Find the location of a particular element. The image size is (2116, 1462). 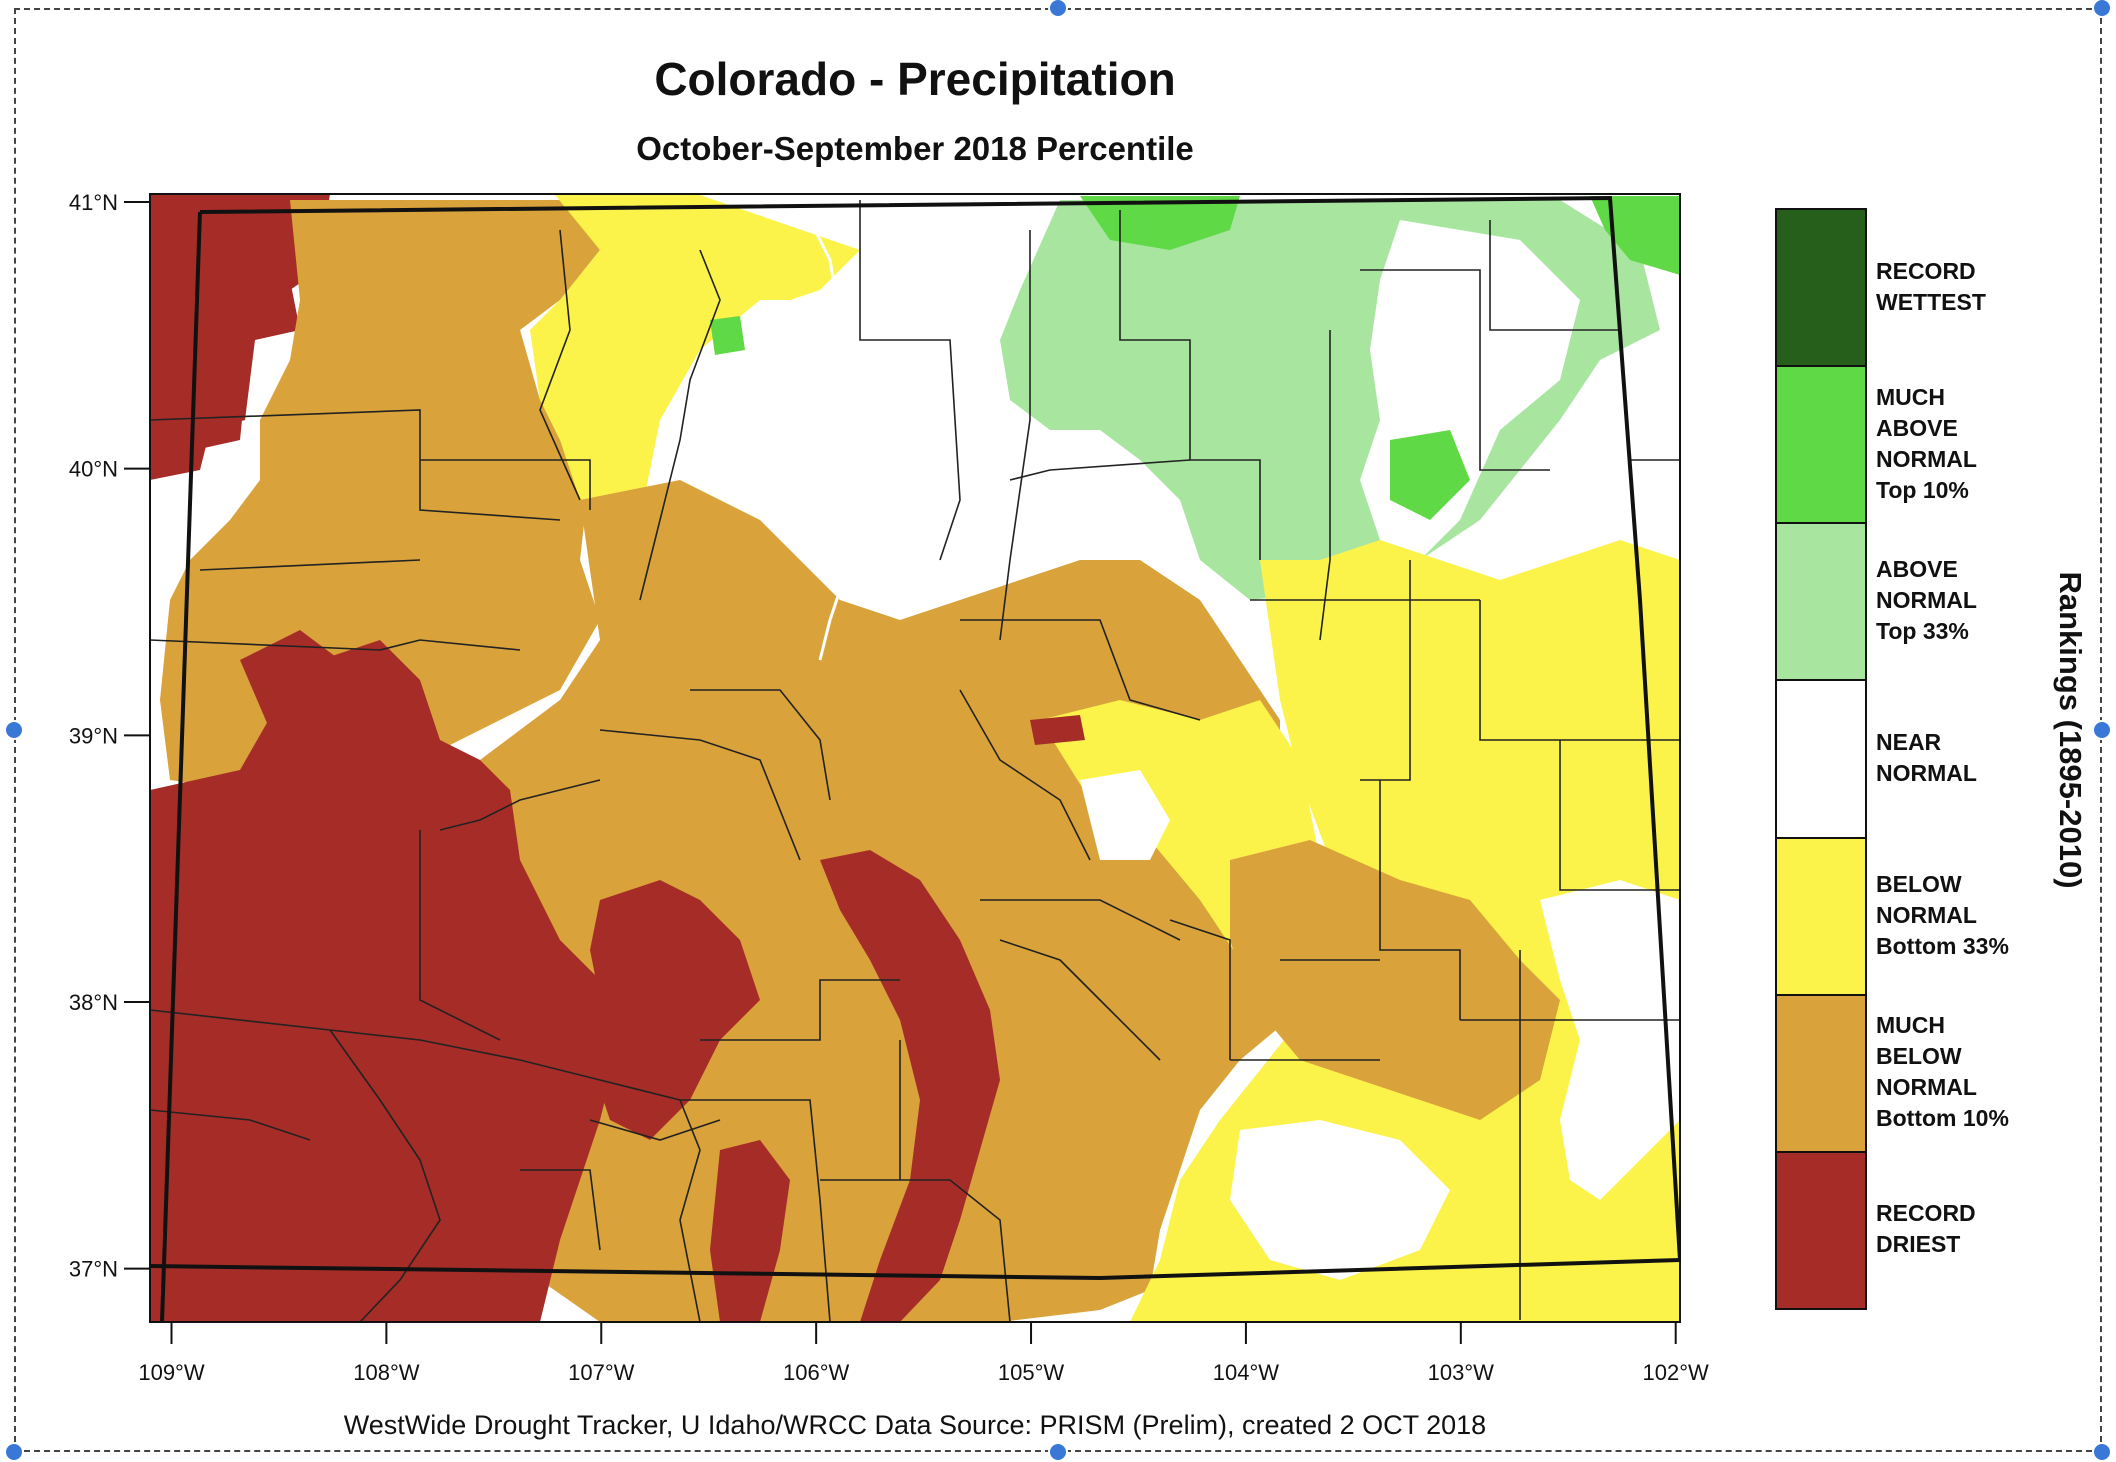

region-much-above-east is located at coordinates (1430, 475).